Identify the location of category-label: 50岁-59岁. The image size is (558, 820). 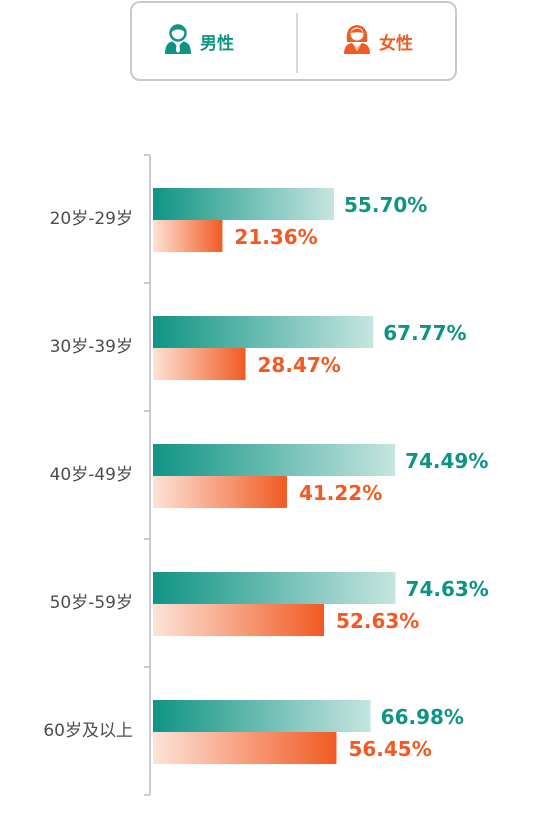
(91, 603).